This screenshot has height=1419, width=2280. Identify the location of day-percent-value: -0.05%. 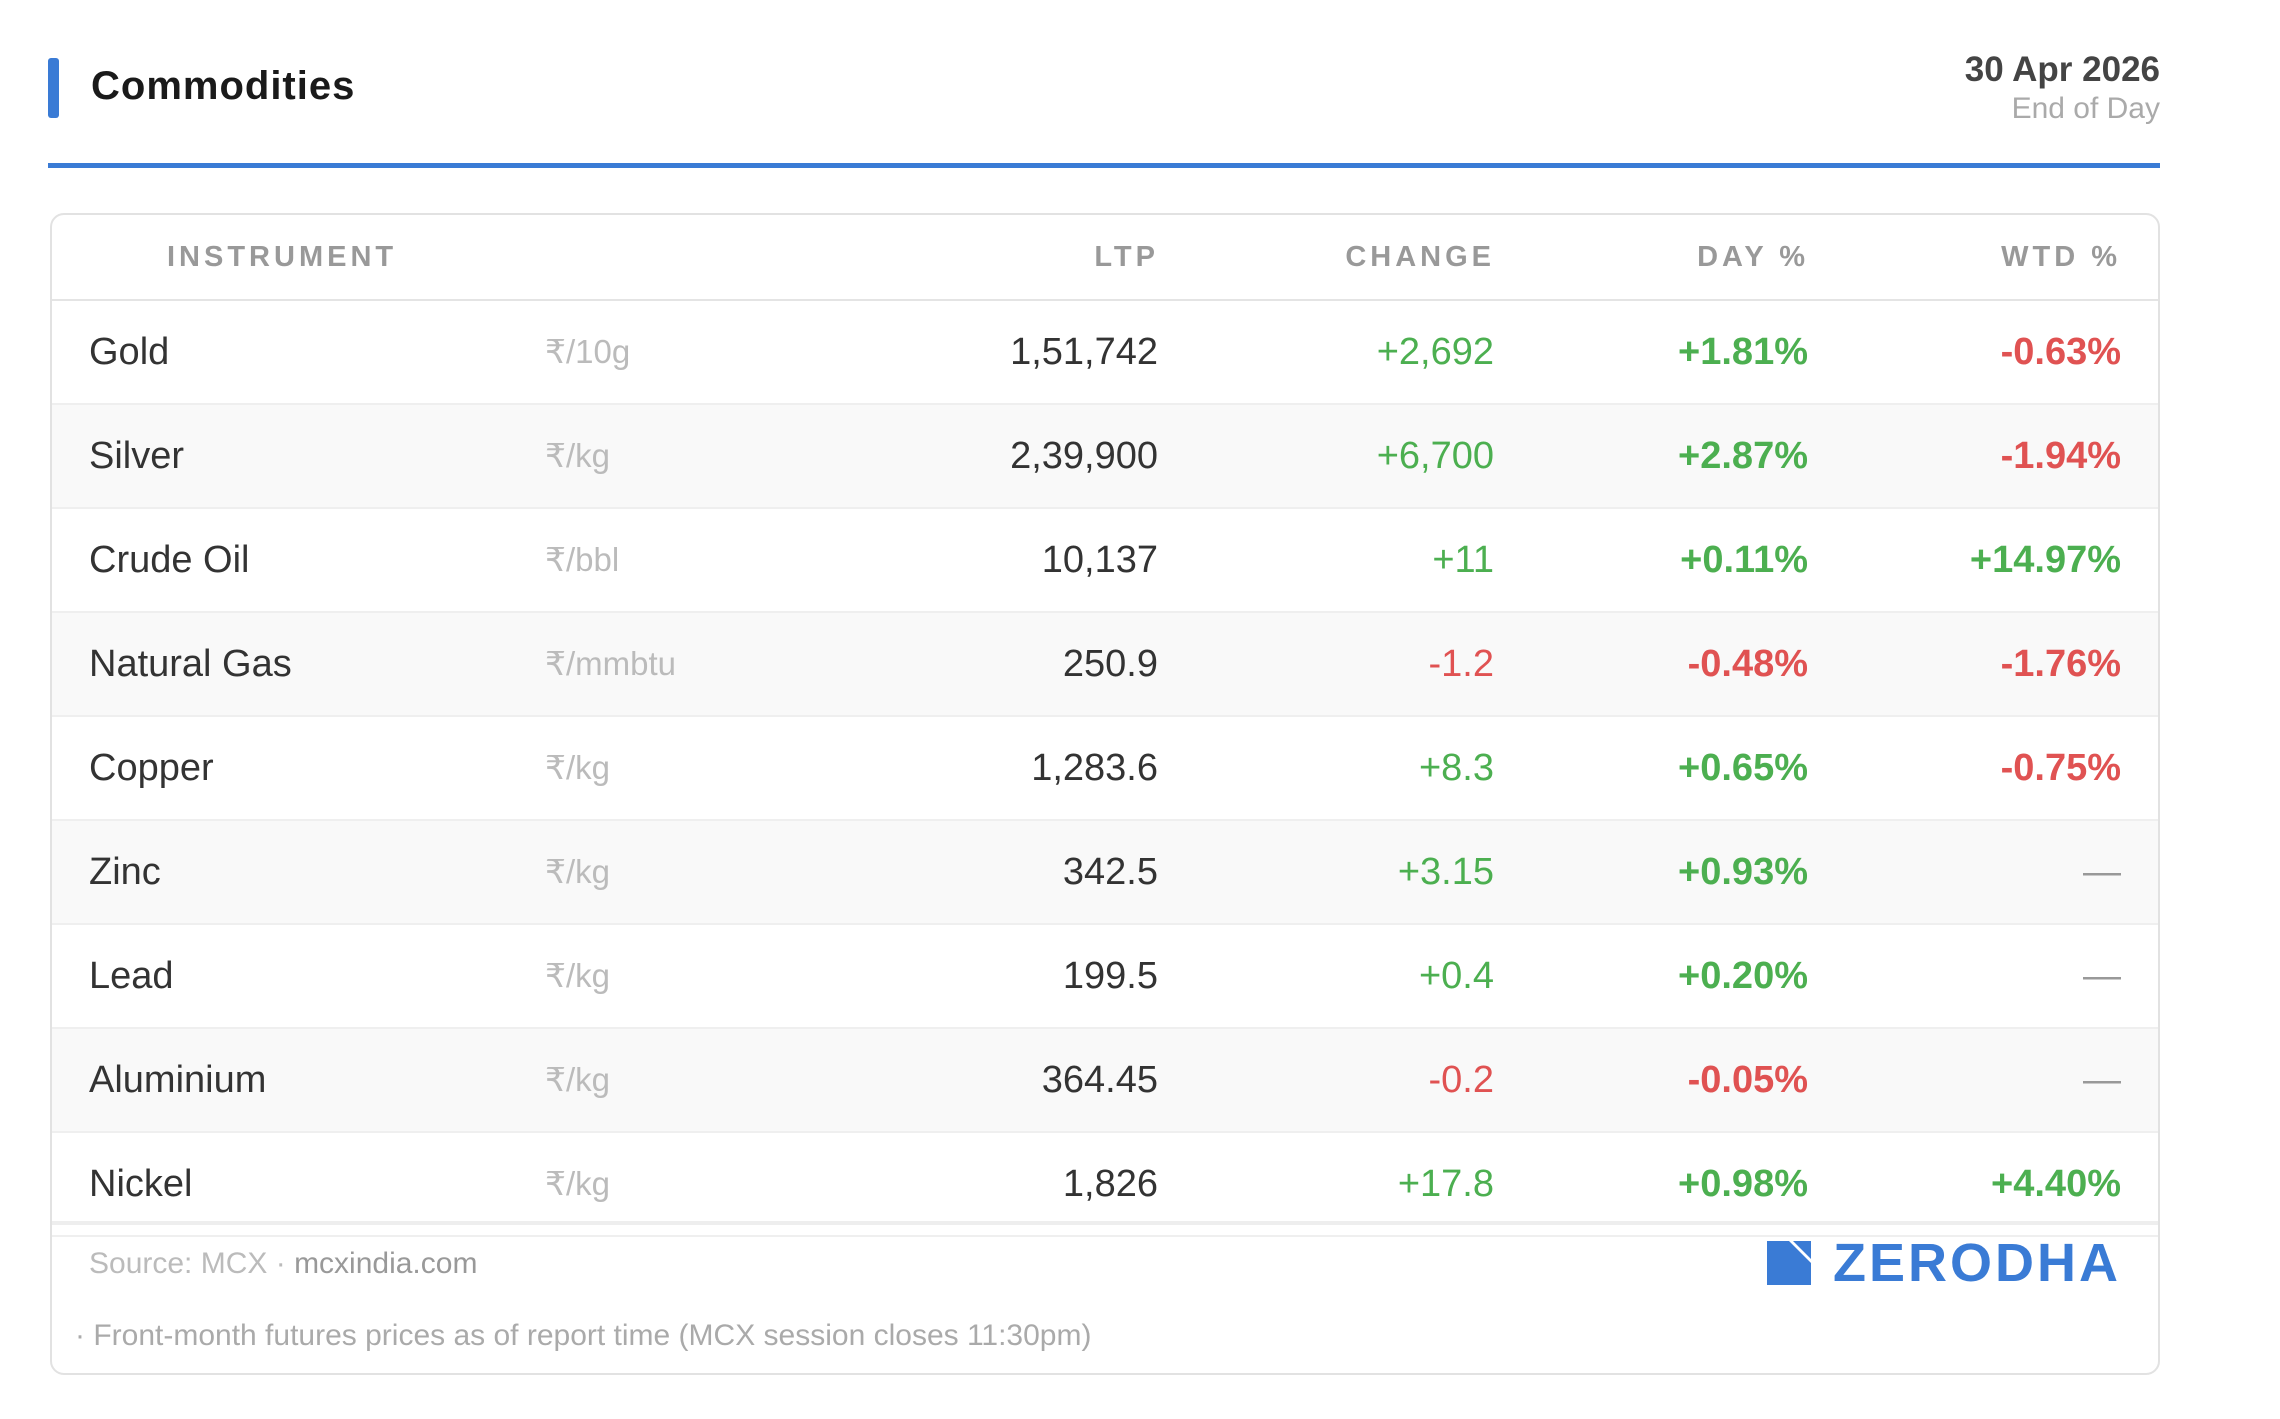
(1747, 1080).